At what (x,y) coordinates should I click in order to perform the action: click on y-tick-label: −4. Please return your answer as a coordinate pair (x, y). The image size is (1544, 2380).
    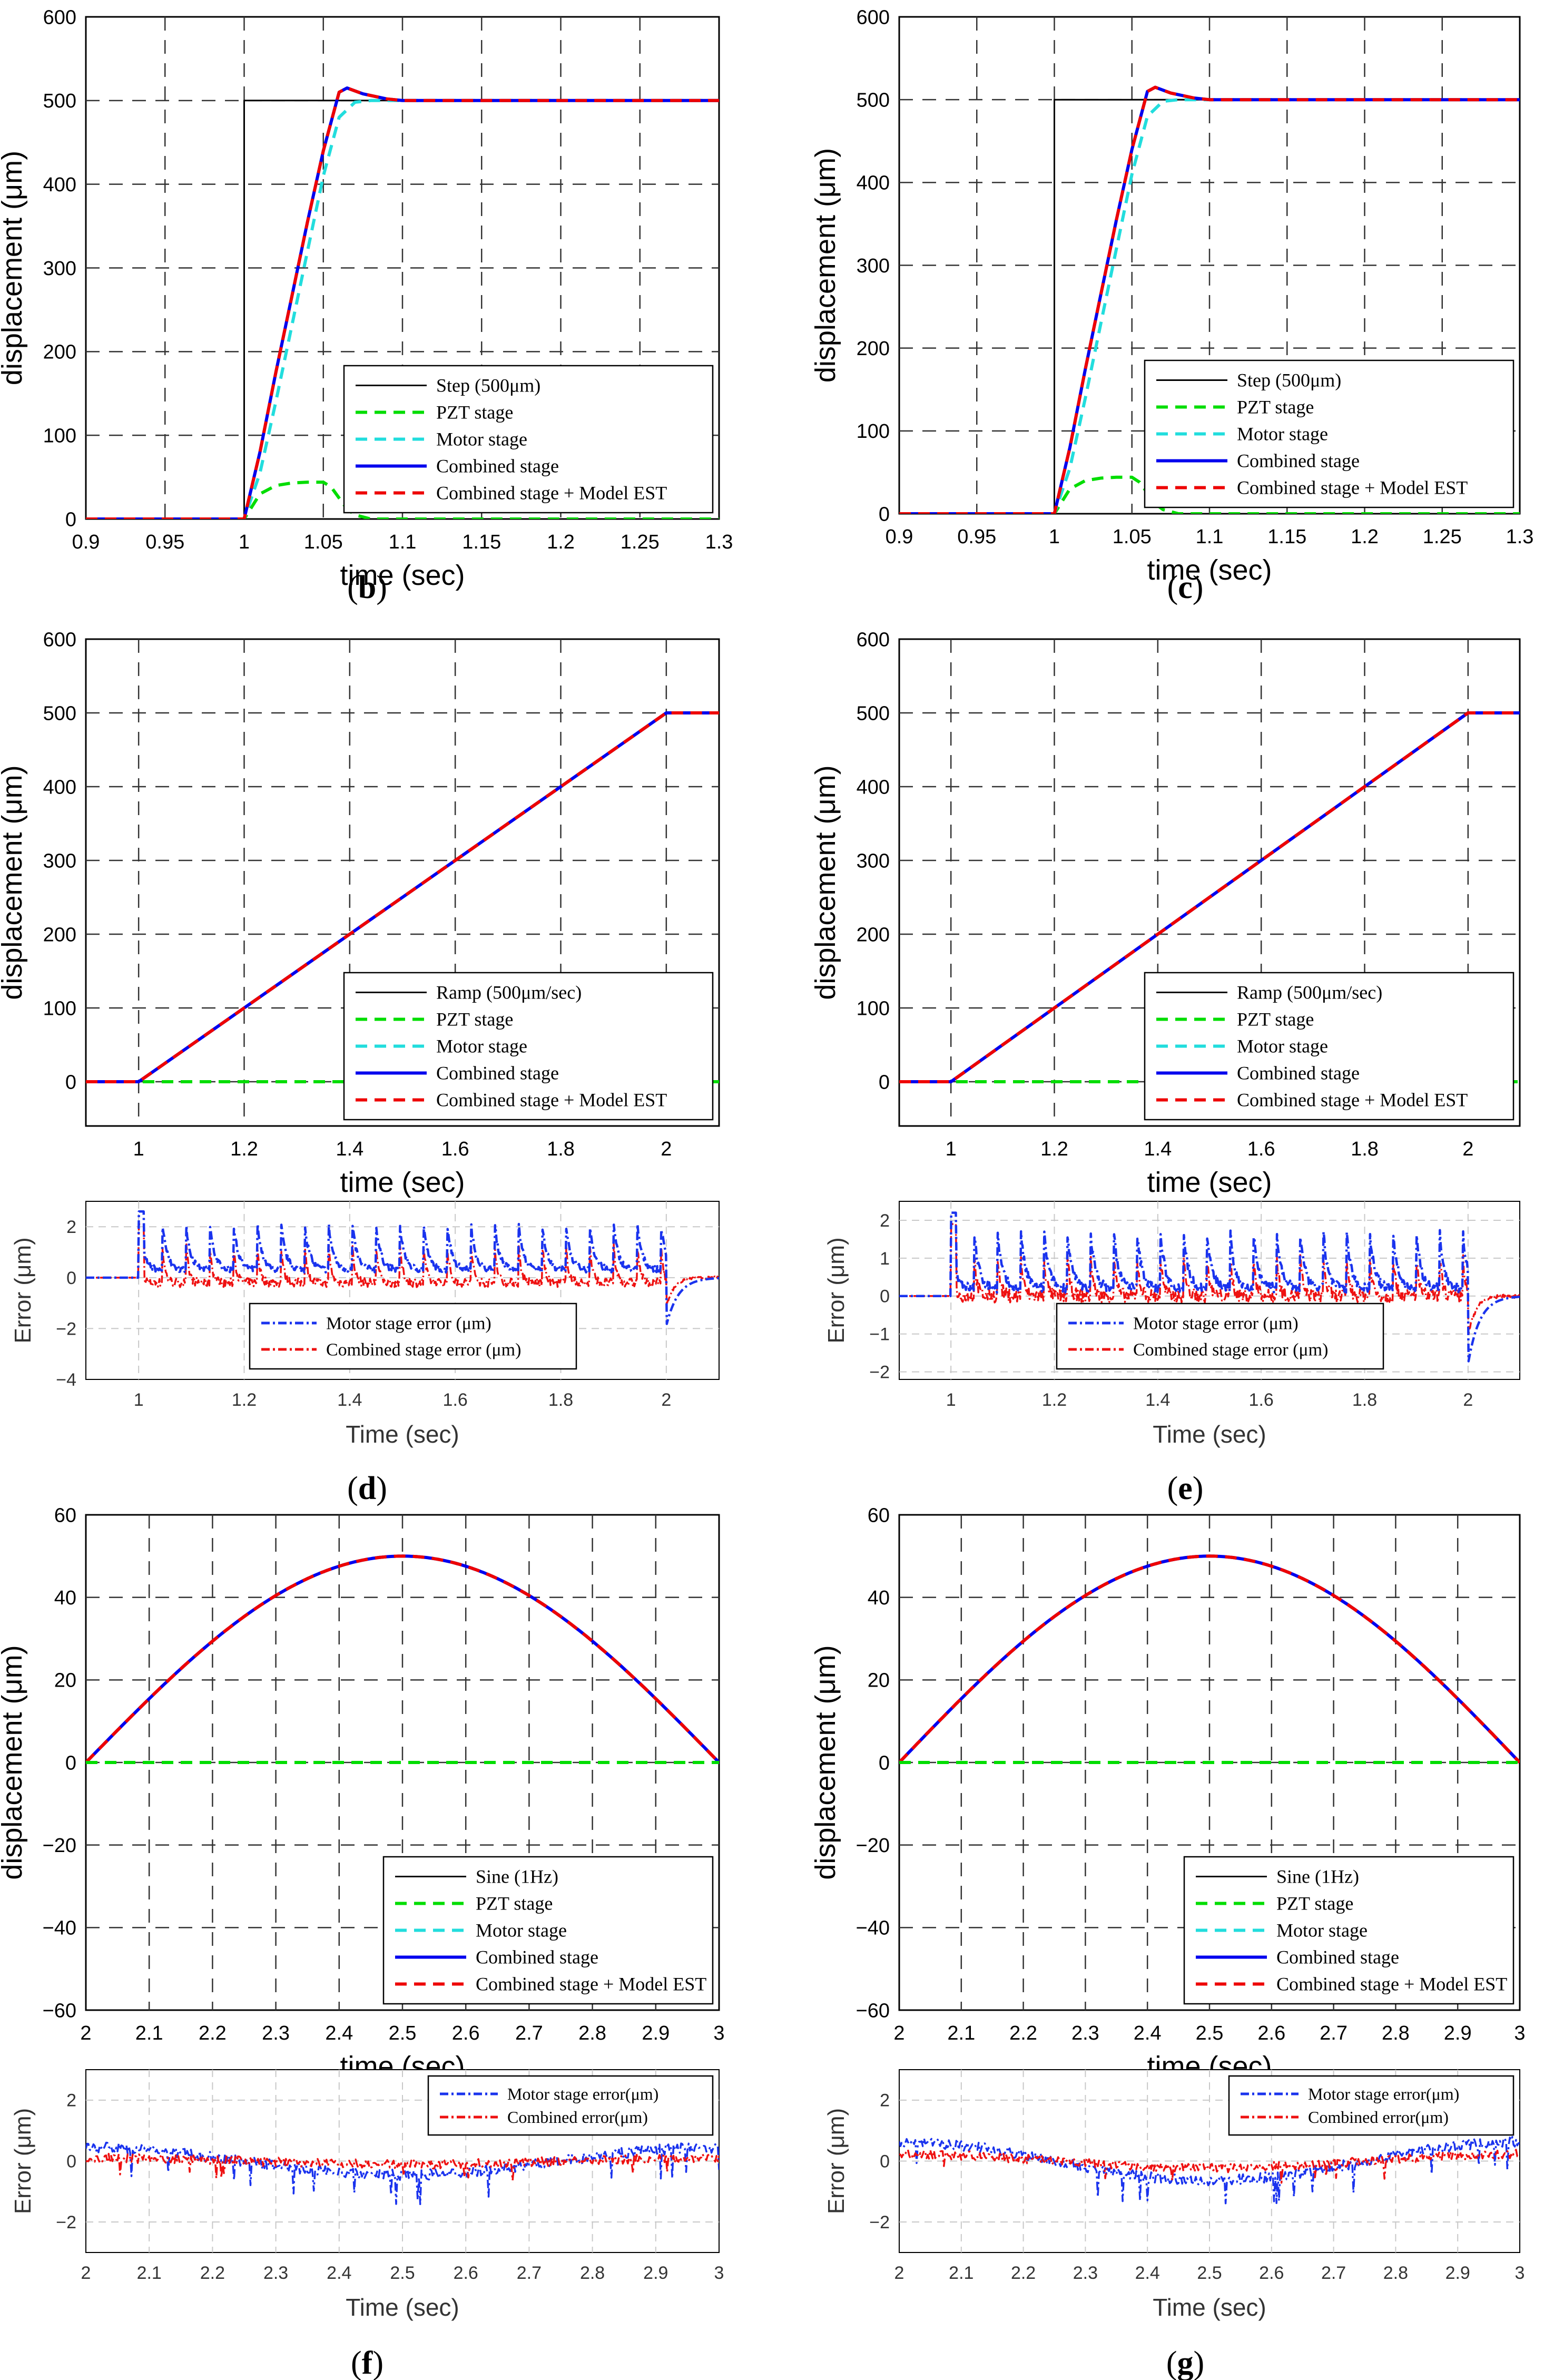
    Looking at the image, I should click on (66, 1380).